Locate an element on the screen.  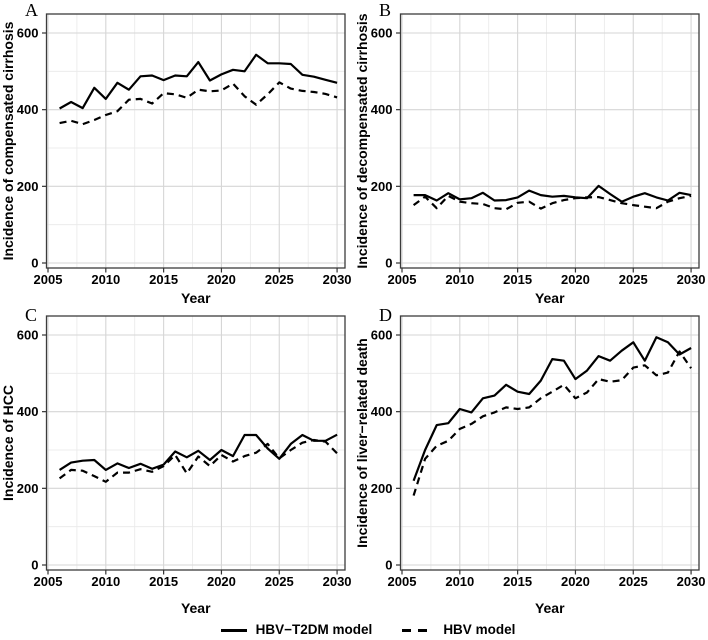
legend-item-hbv: HBV model is located at coordinates (458, 630).